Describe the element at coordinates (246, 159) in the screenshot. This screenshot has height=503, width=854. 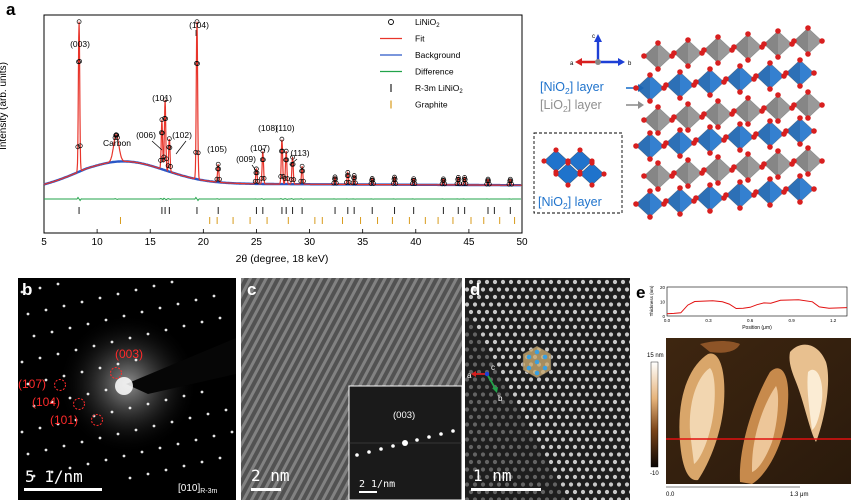
I see `peak-label: (009)` at that location.